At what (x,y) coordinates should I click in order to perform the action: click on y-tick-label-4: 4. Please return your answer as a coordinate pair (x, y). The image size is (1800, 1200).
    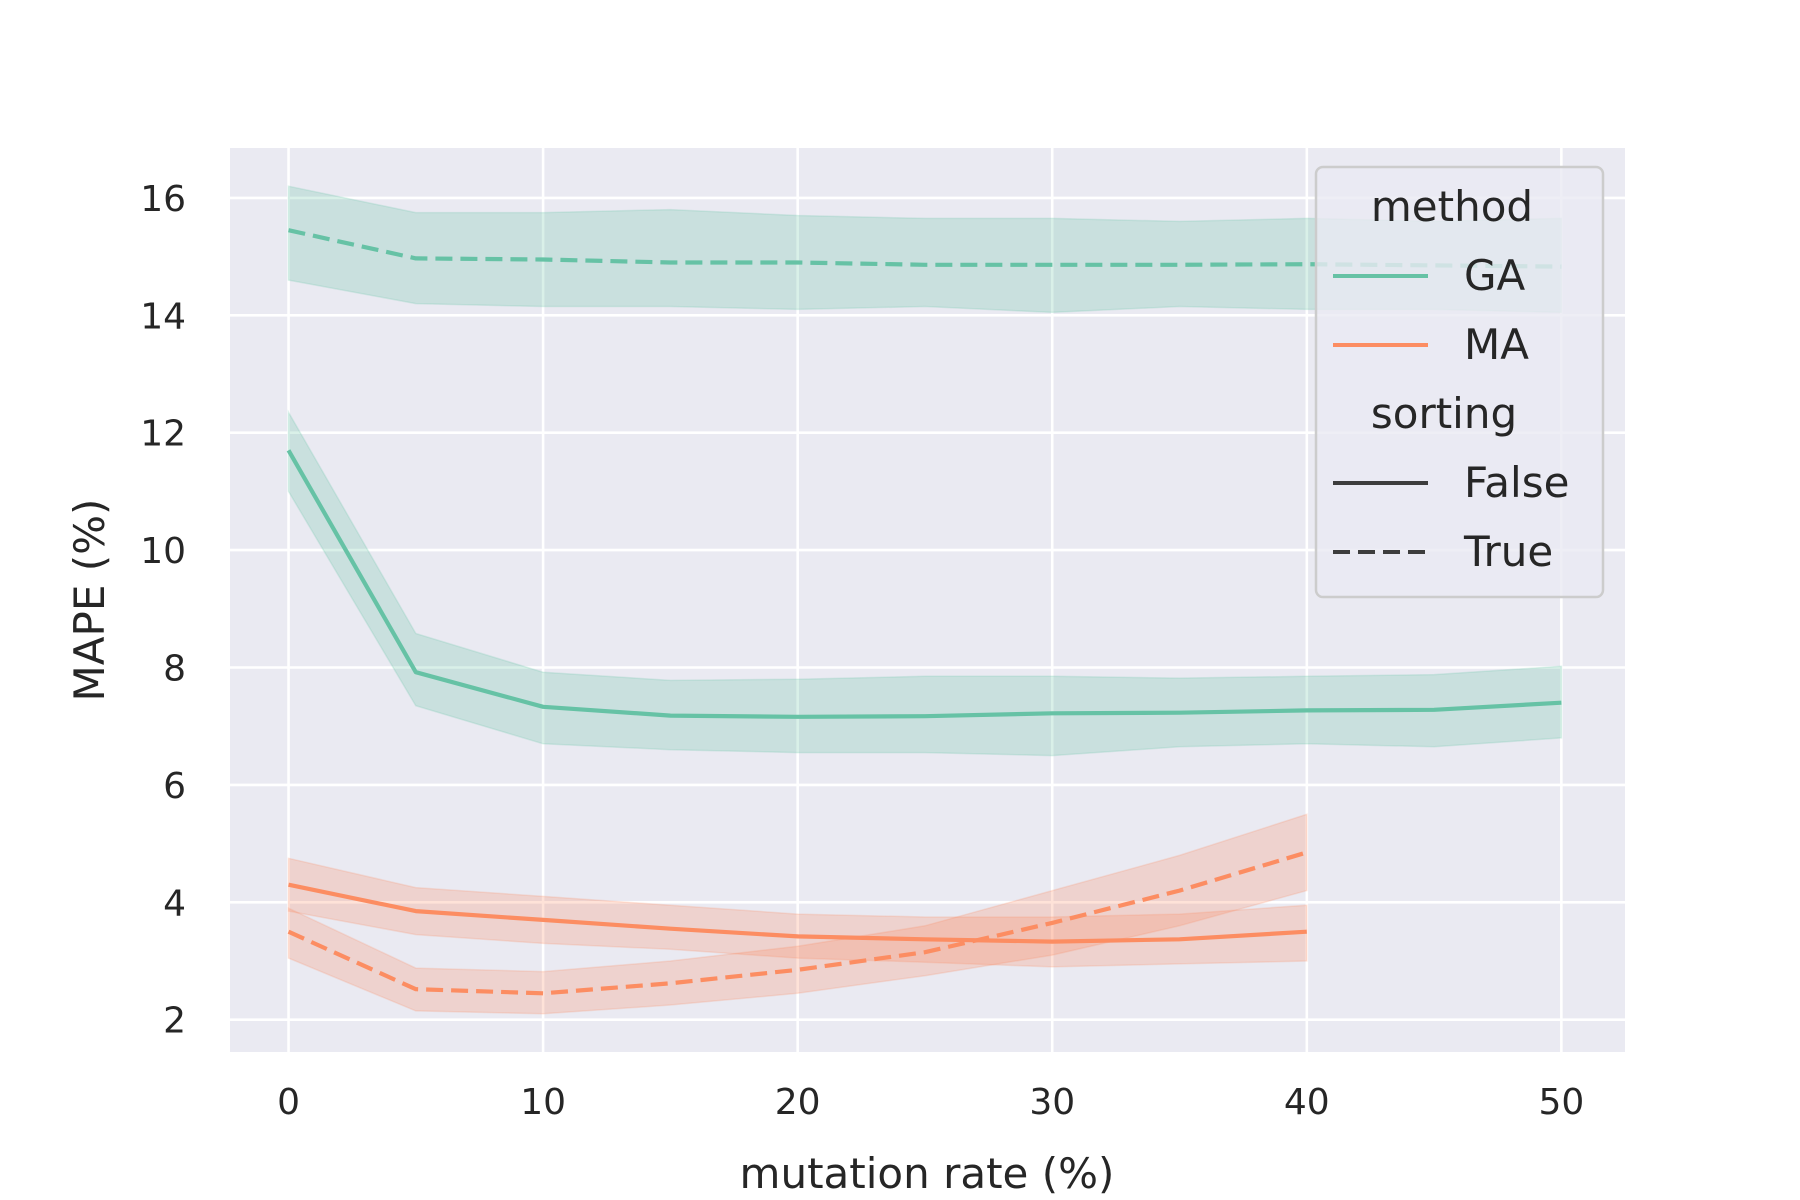
    Looking at the image, I should click on (174, 903).